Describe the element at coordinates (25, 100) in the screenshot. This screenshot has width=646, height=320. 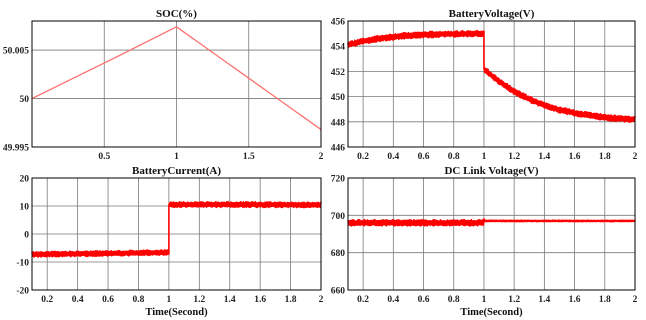
I see `soc-y-tick-label: 50` at that location.